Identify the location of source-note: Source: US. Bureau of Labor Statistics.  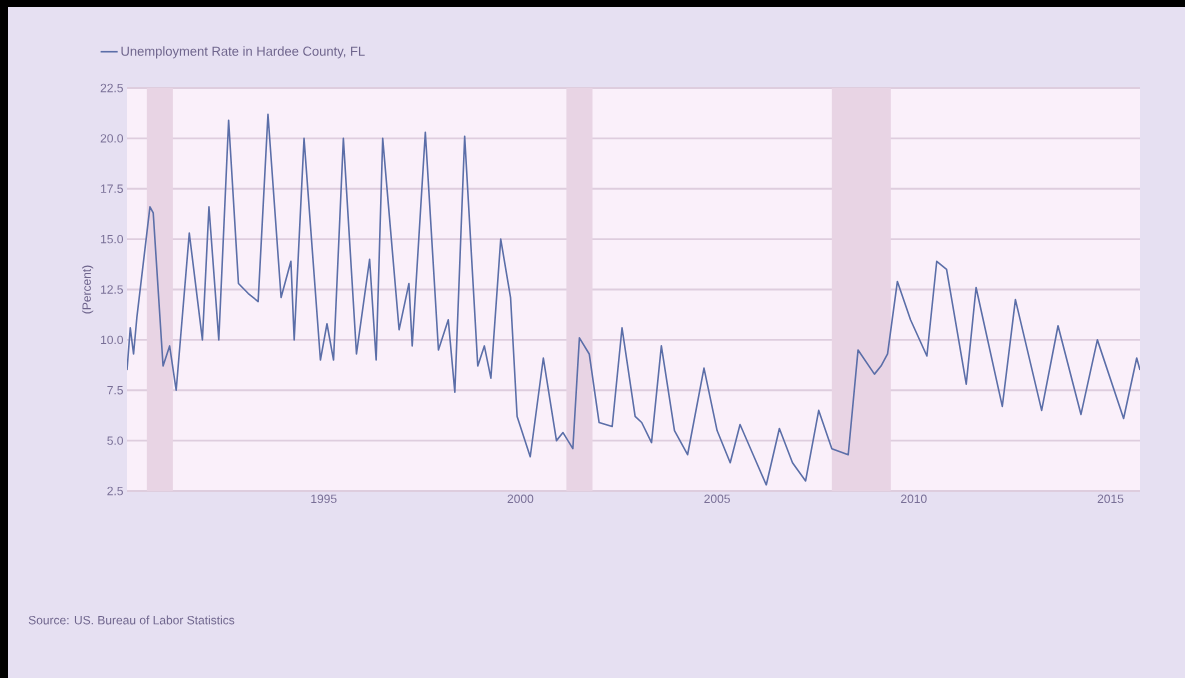
(131, 620).